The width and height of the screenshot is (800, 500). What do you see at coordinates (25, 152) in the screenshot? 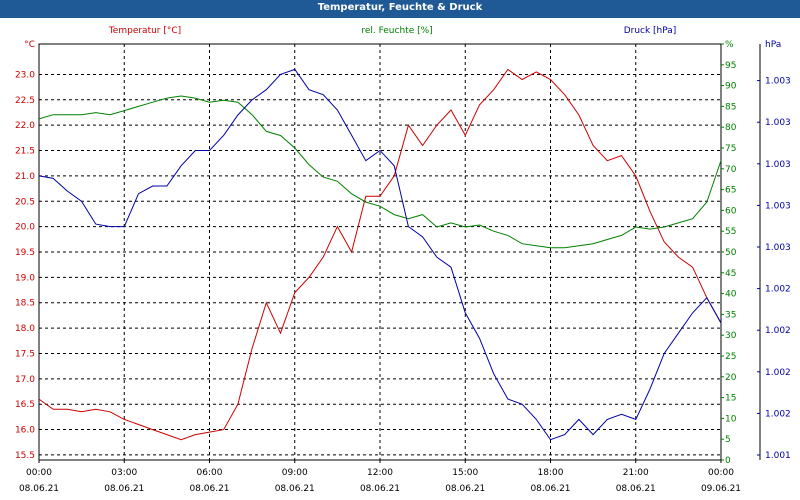
I see `temperature-tick-label: 21.5` at bounding box center [25, 152].